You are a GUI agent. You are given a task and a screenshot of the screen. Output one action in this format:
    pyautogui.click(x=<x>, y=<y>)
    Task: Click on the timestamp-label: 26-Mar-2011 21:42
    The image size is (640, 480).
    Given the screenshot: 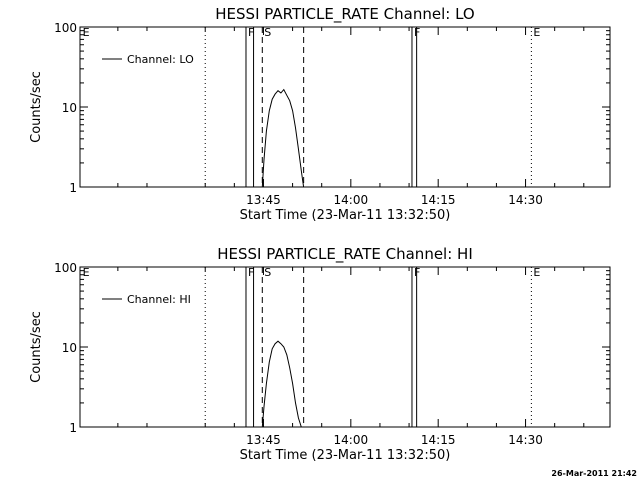 What is the action you would take?
    pyautogui.click(x=594, y=473)
    